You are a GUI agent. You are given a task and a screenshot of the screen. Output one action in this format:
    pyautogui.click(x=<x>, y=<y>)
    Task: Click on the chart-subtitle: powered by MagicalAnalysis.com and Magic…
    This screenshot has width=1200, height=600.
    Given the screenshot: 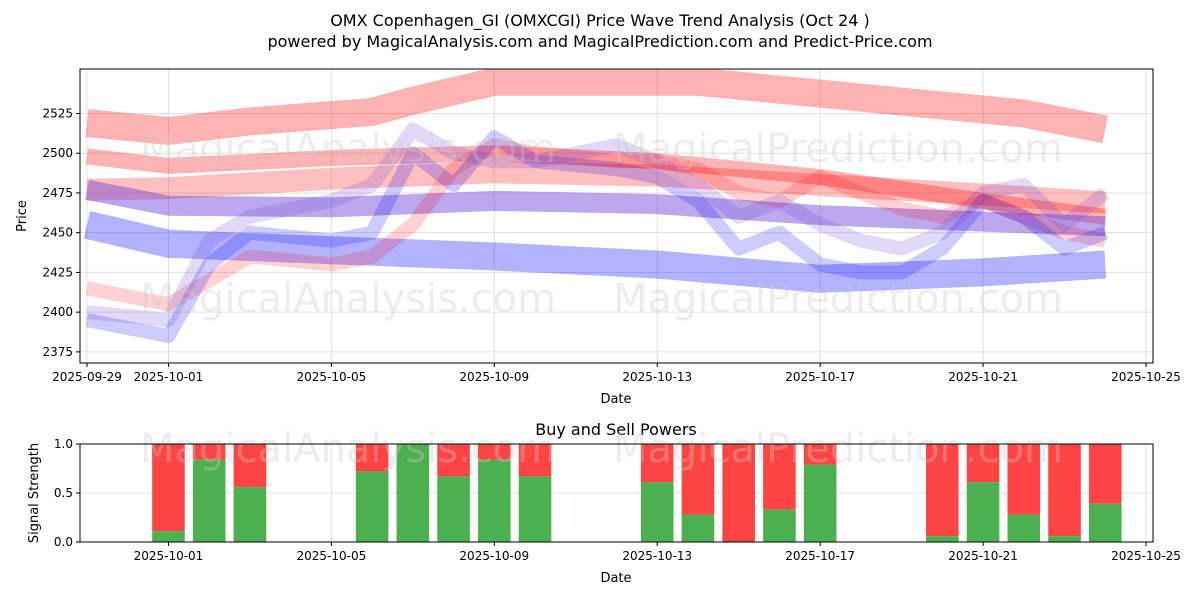 What is the action you would take?
    pyautogui.click(x=599, y=41)
    